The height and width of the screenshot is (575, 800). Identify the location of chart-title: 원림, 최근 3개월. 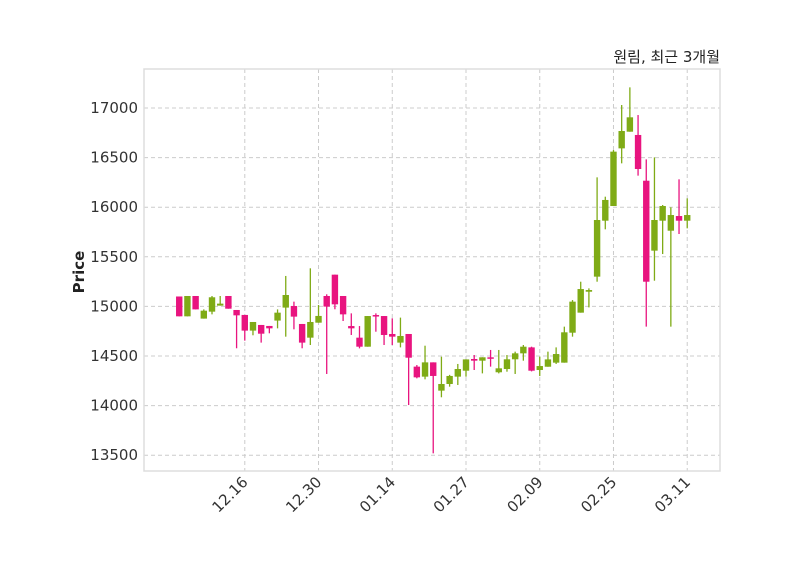
(666, 57).